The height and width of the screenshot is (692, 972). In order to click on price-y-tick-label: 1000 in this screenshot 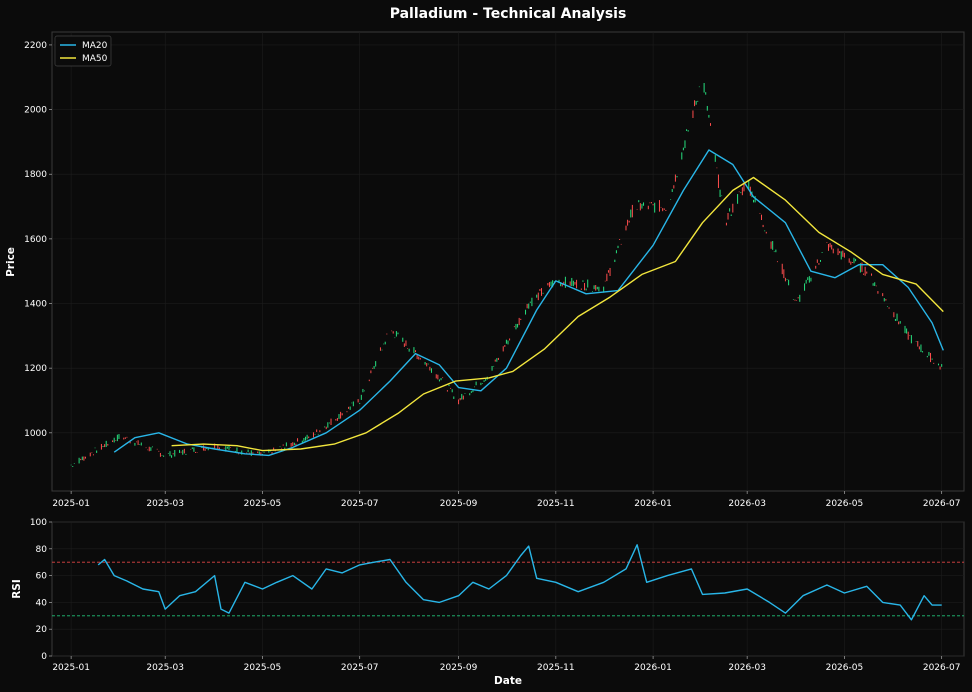, I will do `click(35, 434)`.